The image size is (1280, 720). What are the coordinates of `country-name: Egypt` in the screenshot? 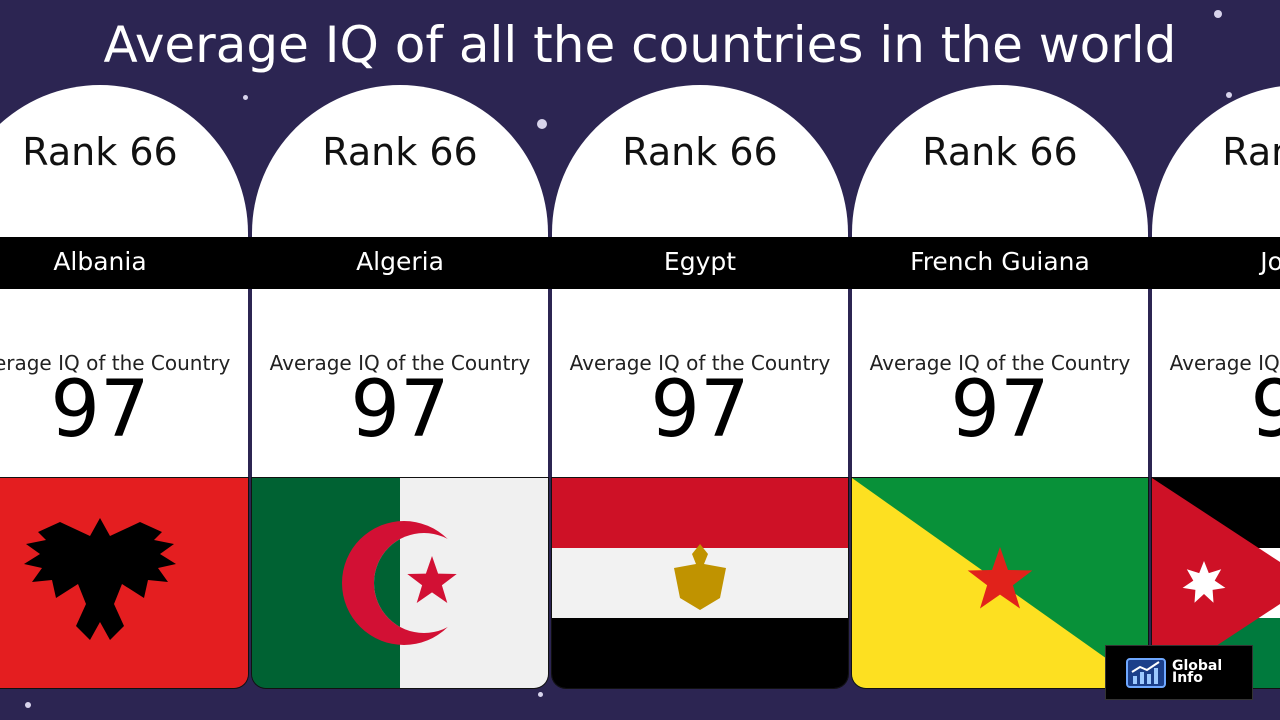 It's located at (700, 261).